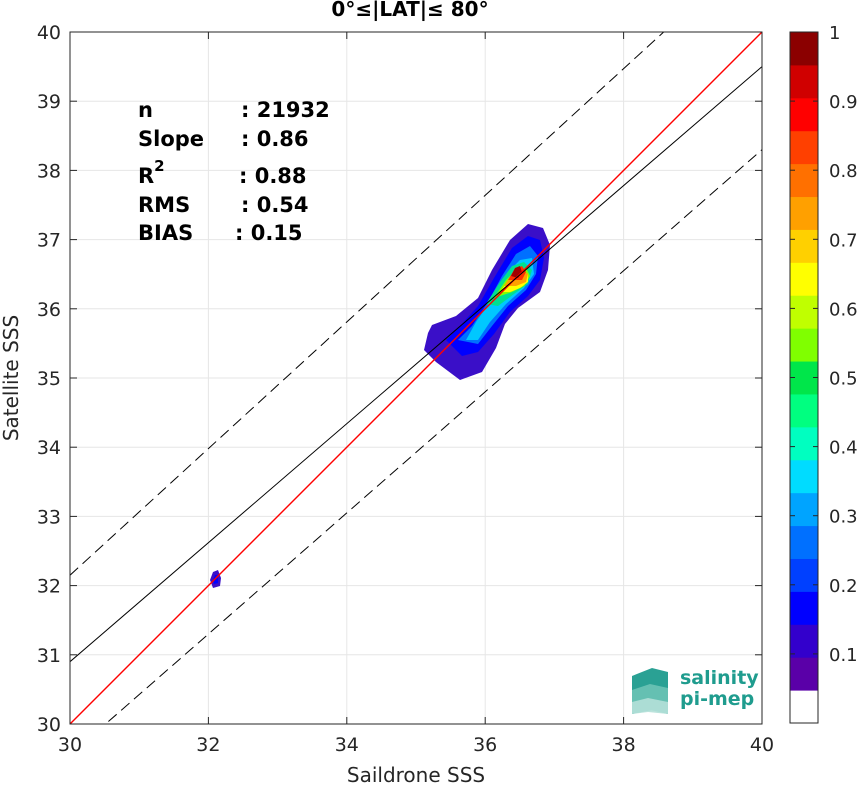 The width and height of the screenshot is (858, 786). I want to click on colorbar-tick-label: 0.9, so click(843, 102).